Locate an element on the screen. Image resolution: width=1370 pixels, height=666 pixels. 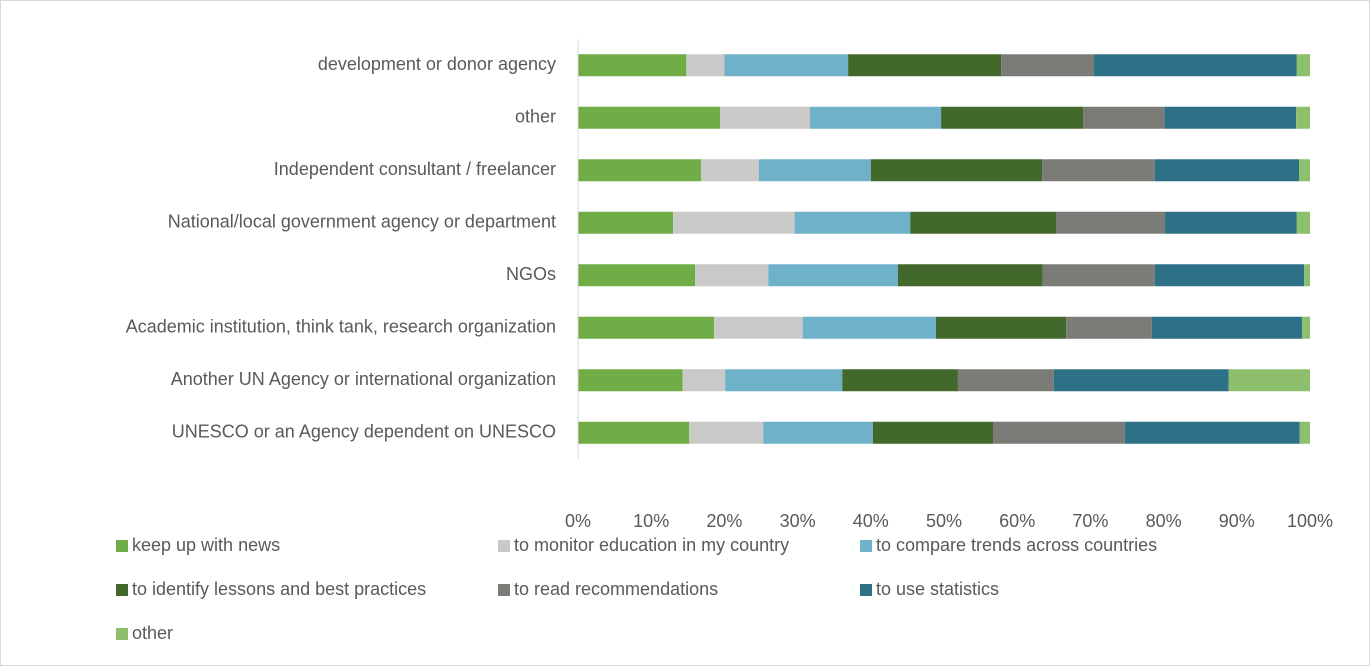
legend-label: to read recommendations is located at coordinates (616, 589).